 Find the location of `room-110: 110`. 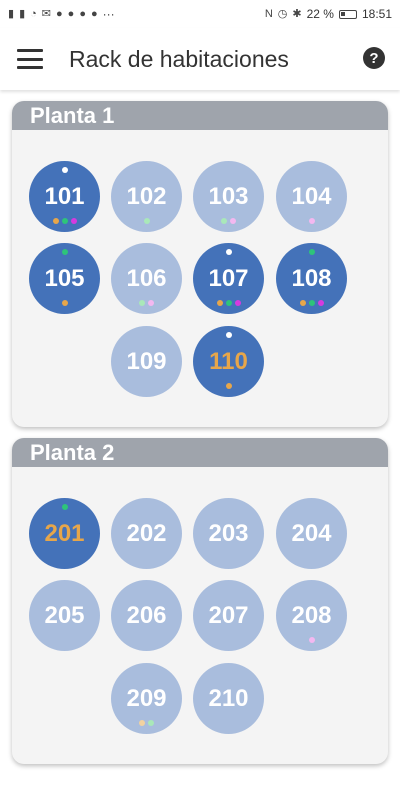

room-110: 110 is located at coordinates (228, 361).